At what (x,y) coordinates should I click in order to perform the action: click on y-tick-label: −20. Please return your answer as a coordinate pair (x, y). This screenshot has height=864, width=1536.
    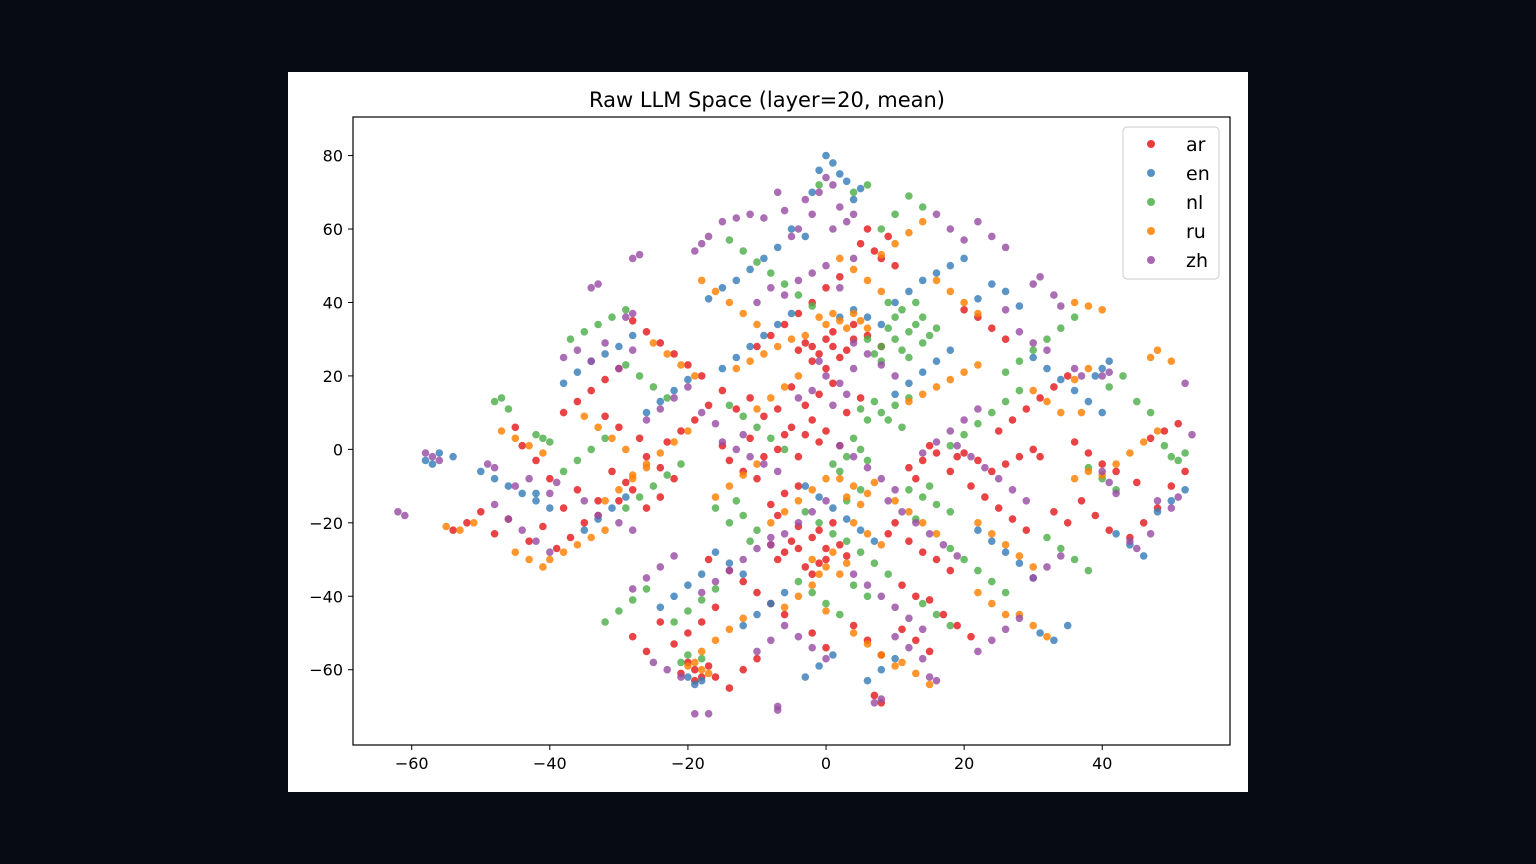
    Looking at the image, I should click on (326, 523).